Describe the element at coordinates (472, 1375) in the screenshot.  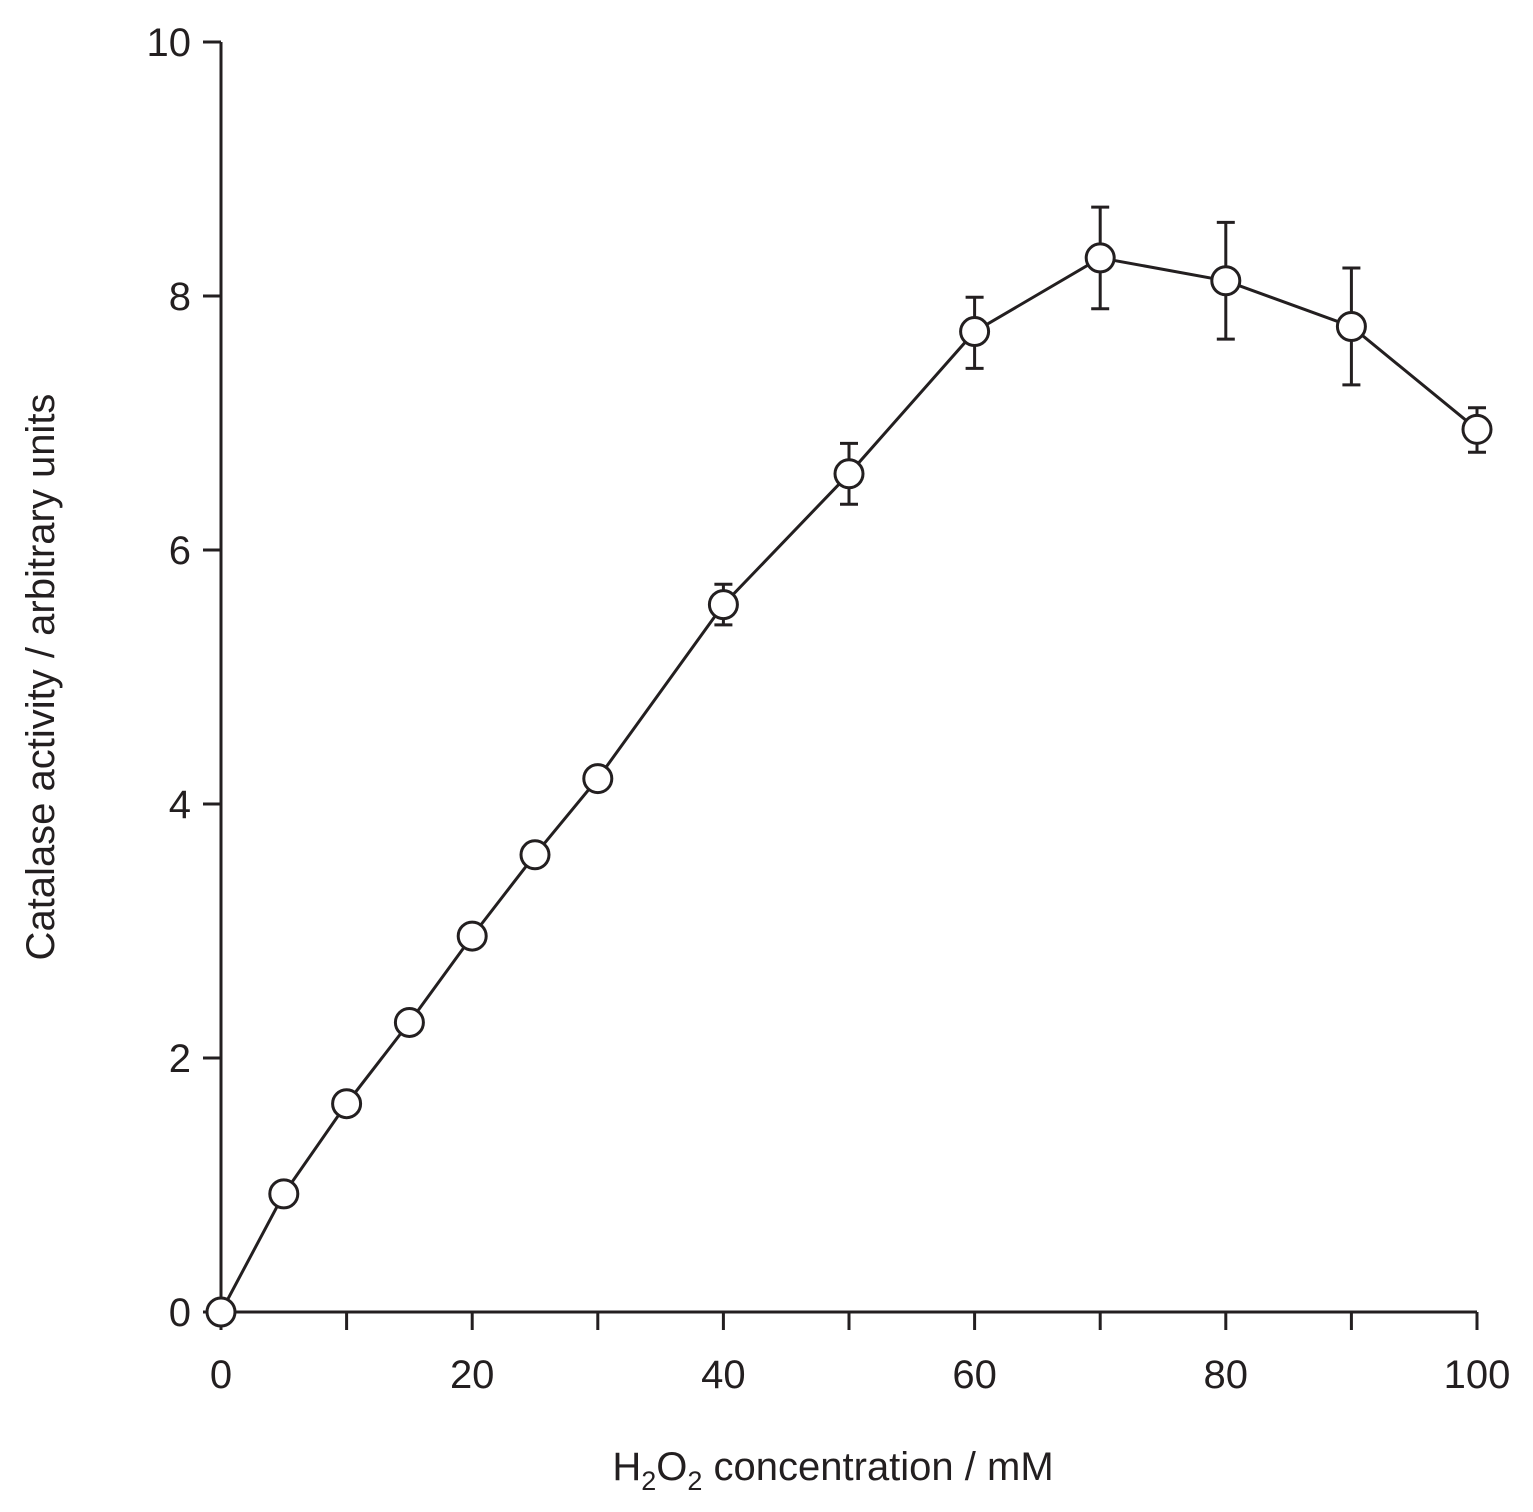
I see `x-tick-label: 20` at that location.